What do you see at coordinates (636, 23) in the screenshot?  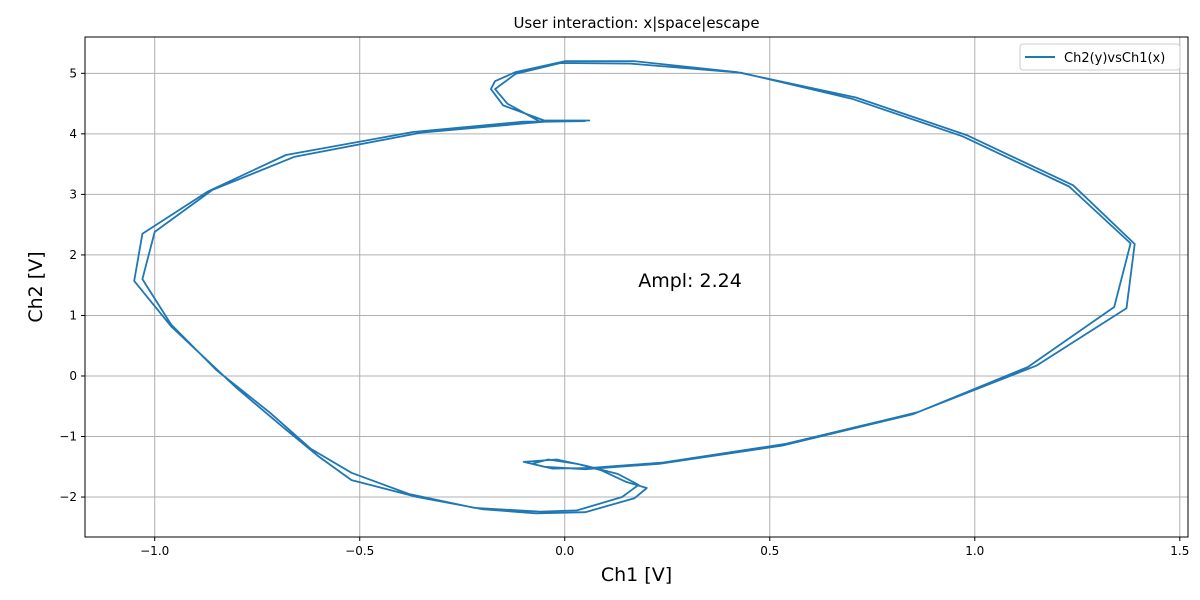 I see `chart-title: User interaction: x|space|escape` at bounding box center [636, 23].